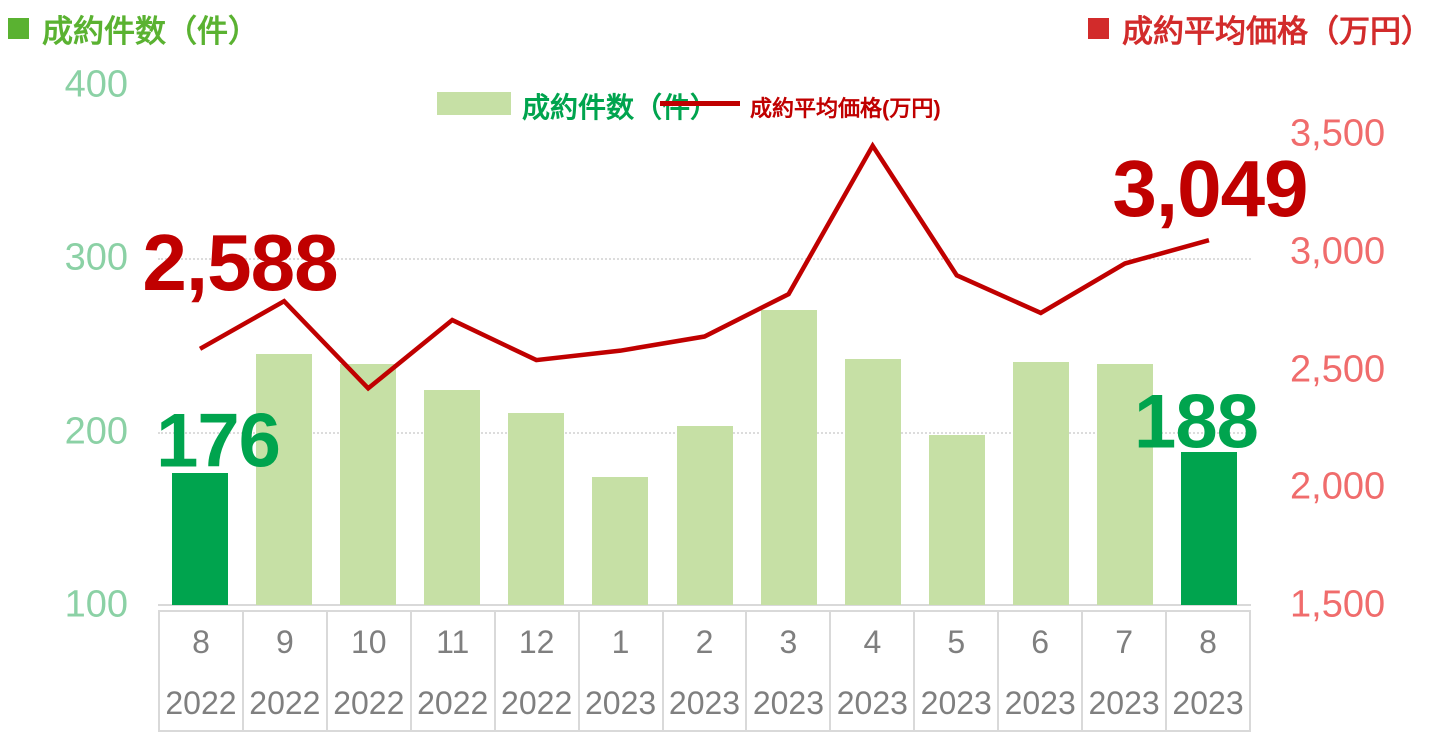 Image resolution: width=1440 pixels, height=738 pixels. Describe the element at coordinates (535, 671) in the screenshot. I see `x-label-cell-12-2022: 12 2022` at that location.